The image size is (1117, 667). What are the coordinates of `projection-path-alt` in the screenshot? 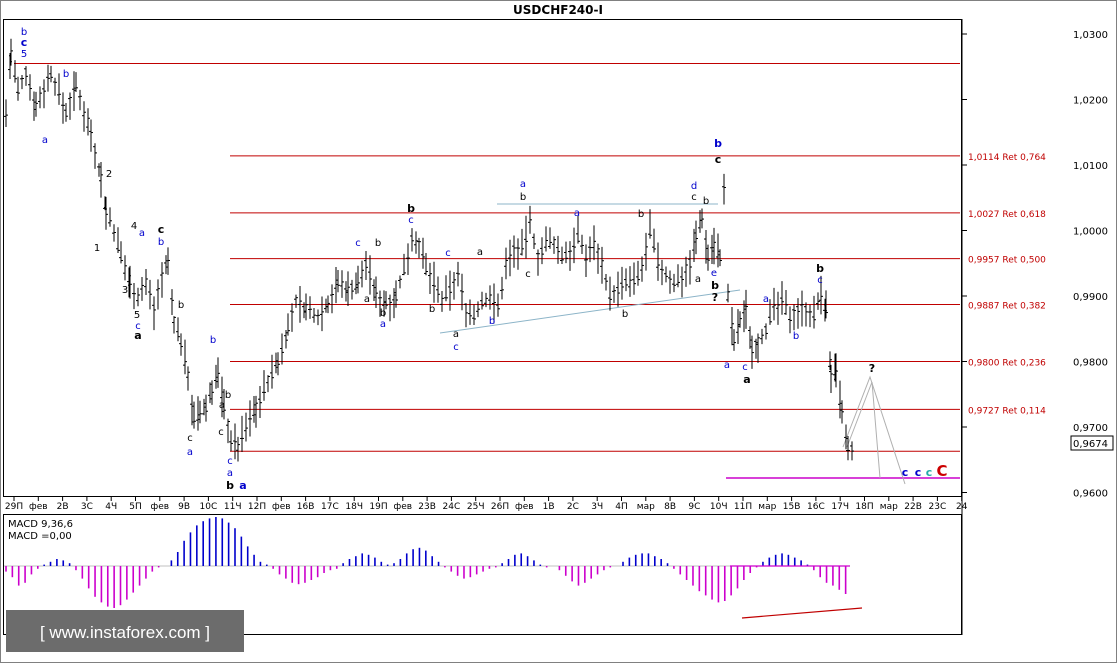 It's located at (863, 430).